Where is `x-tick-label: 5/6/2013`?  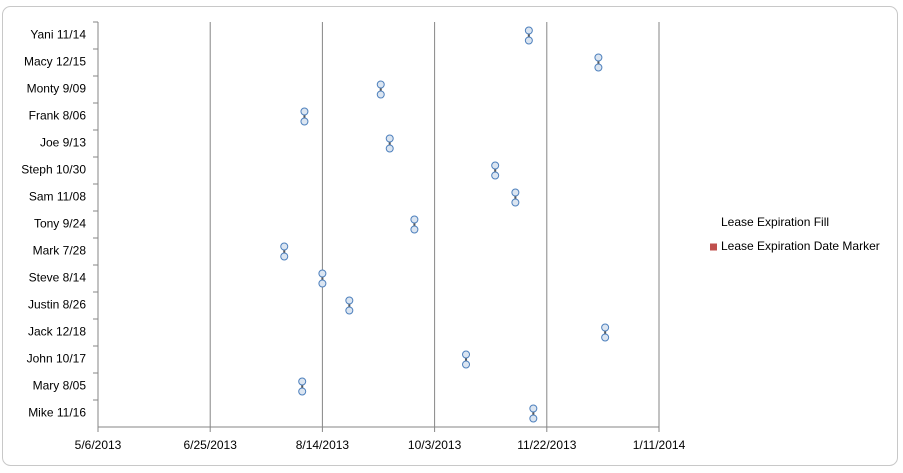 x-tick-label: 5/6/2013 is located at coordinates (98, 445).